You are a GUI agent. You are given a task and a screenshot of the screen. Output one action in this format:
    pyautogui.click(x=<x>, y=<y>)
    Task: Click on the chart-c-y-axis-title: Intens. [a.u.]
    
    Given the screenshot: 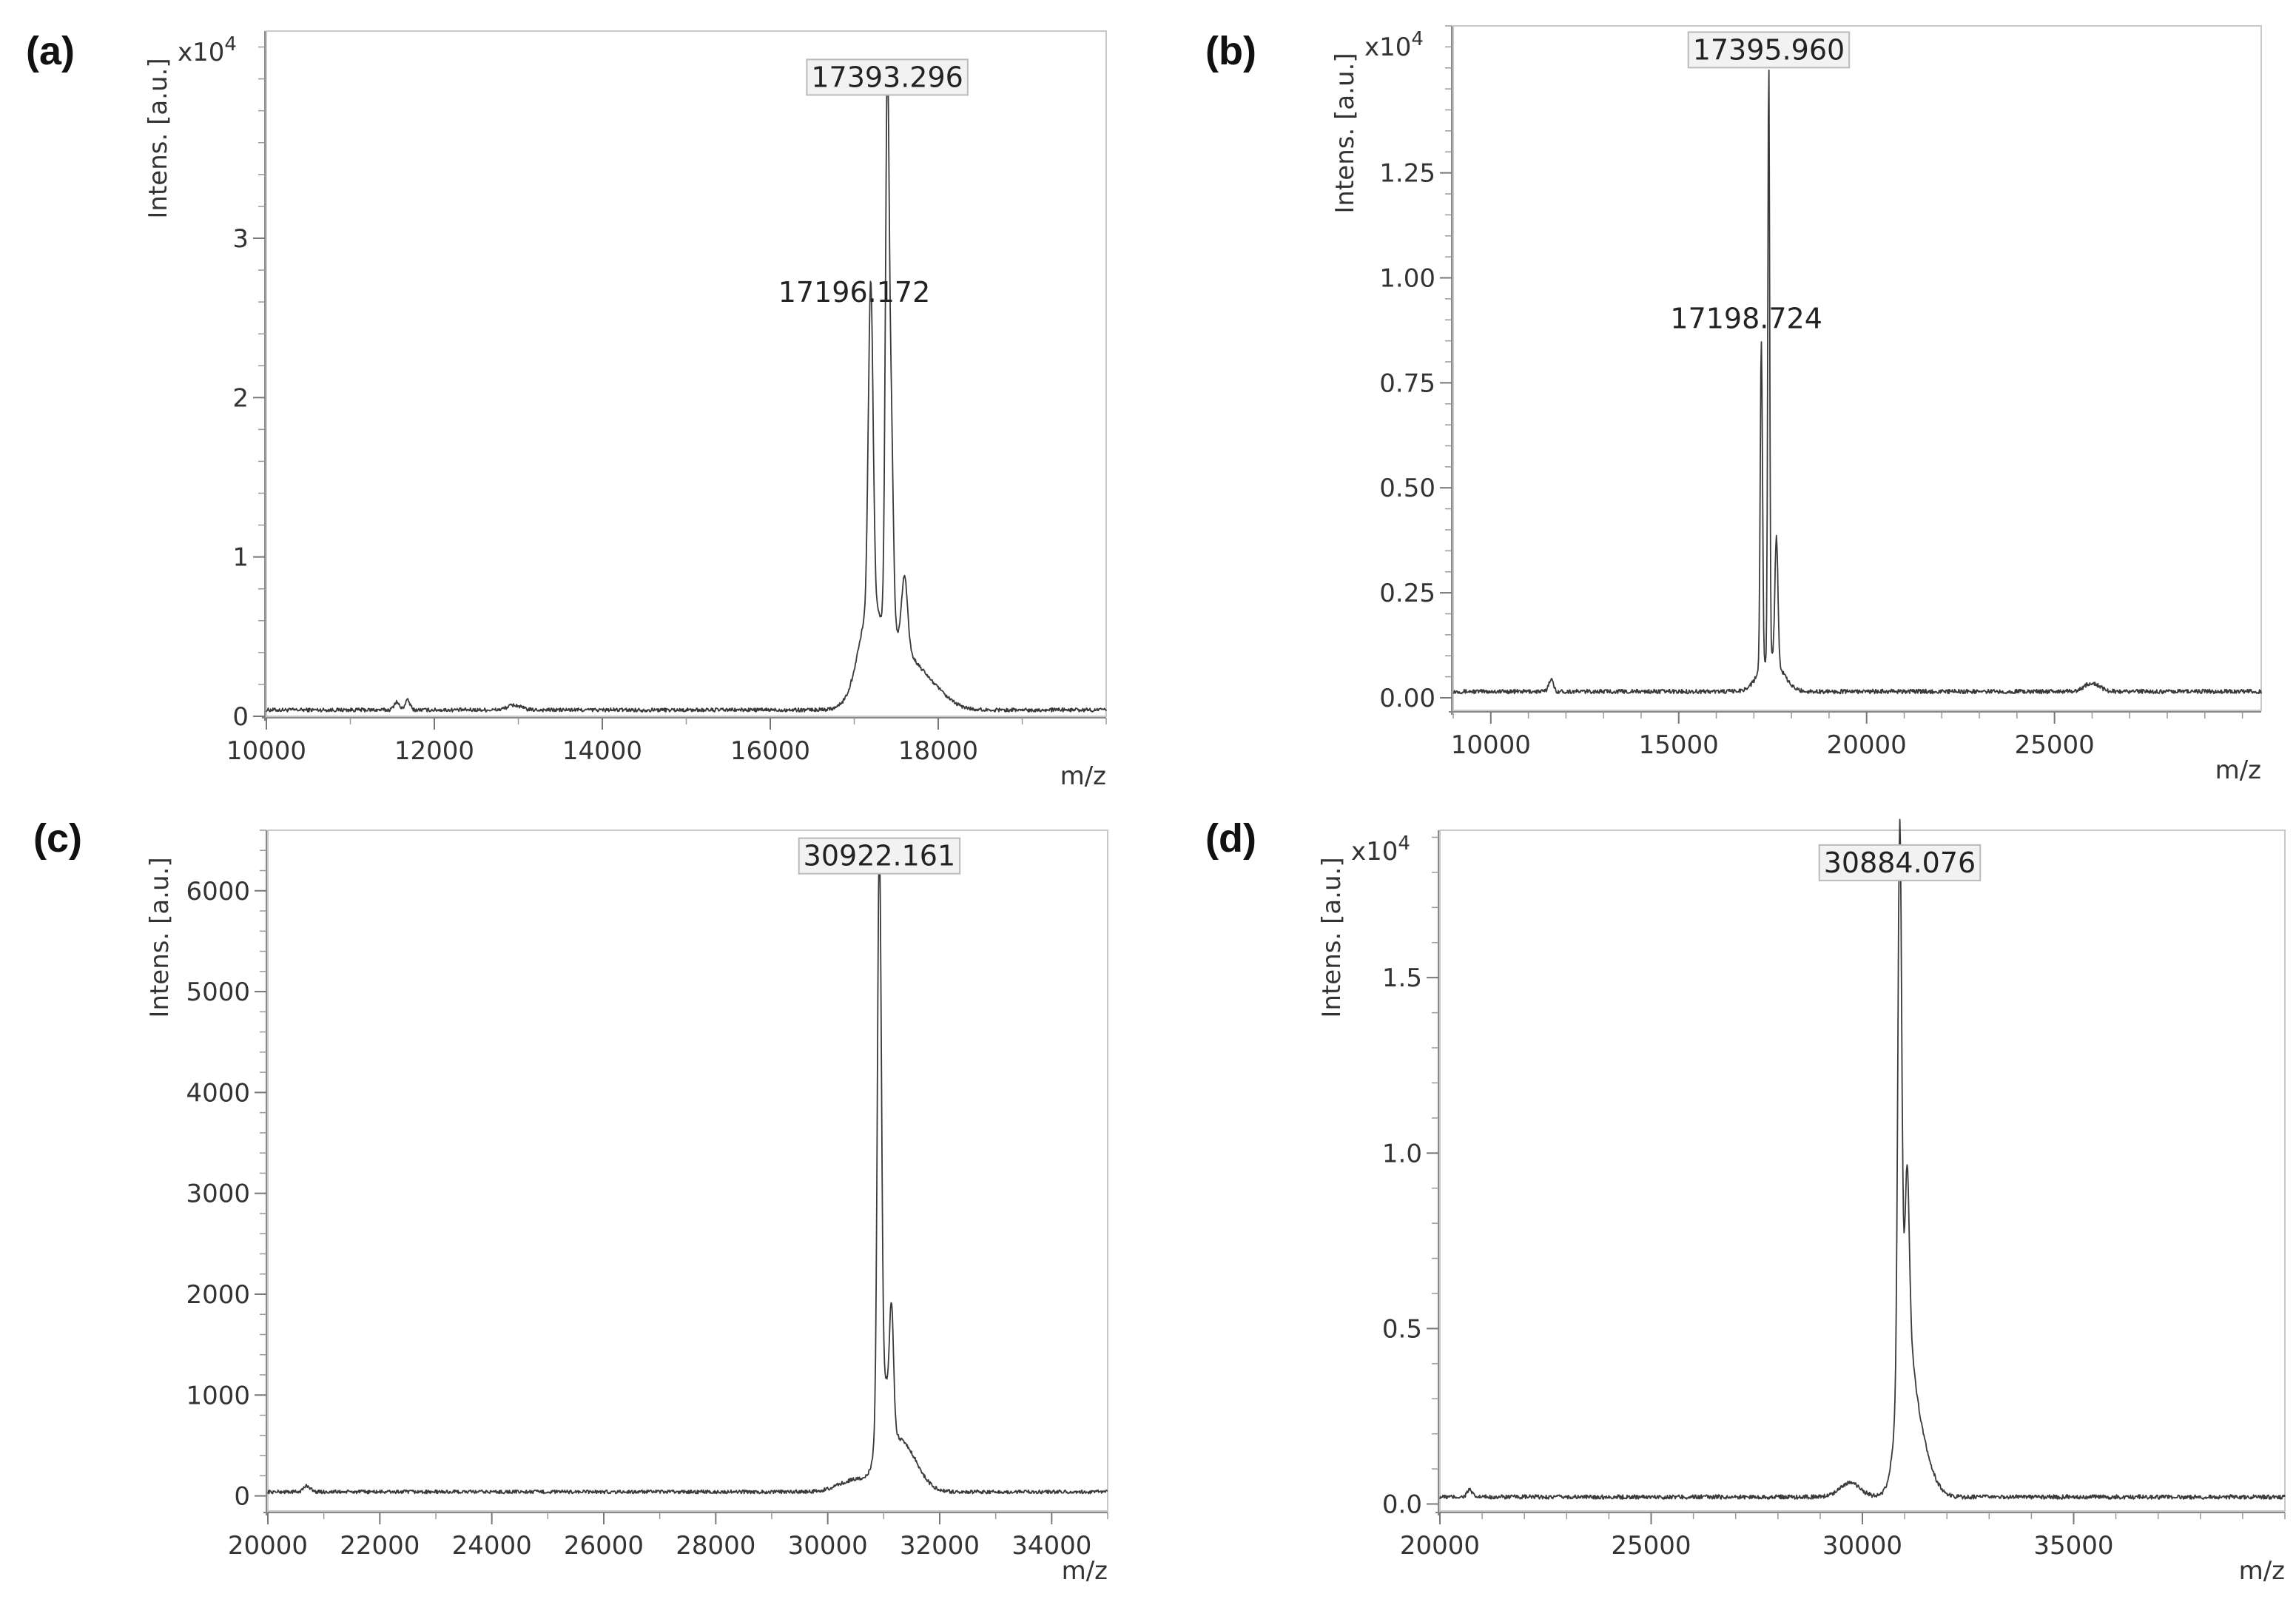 What is the action you would take?
    pyautogui.click(x=160, y=937)
    